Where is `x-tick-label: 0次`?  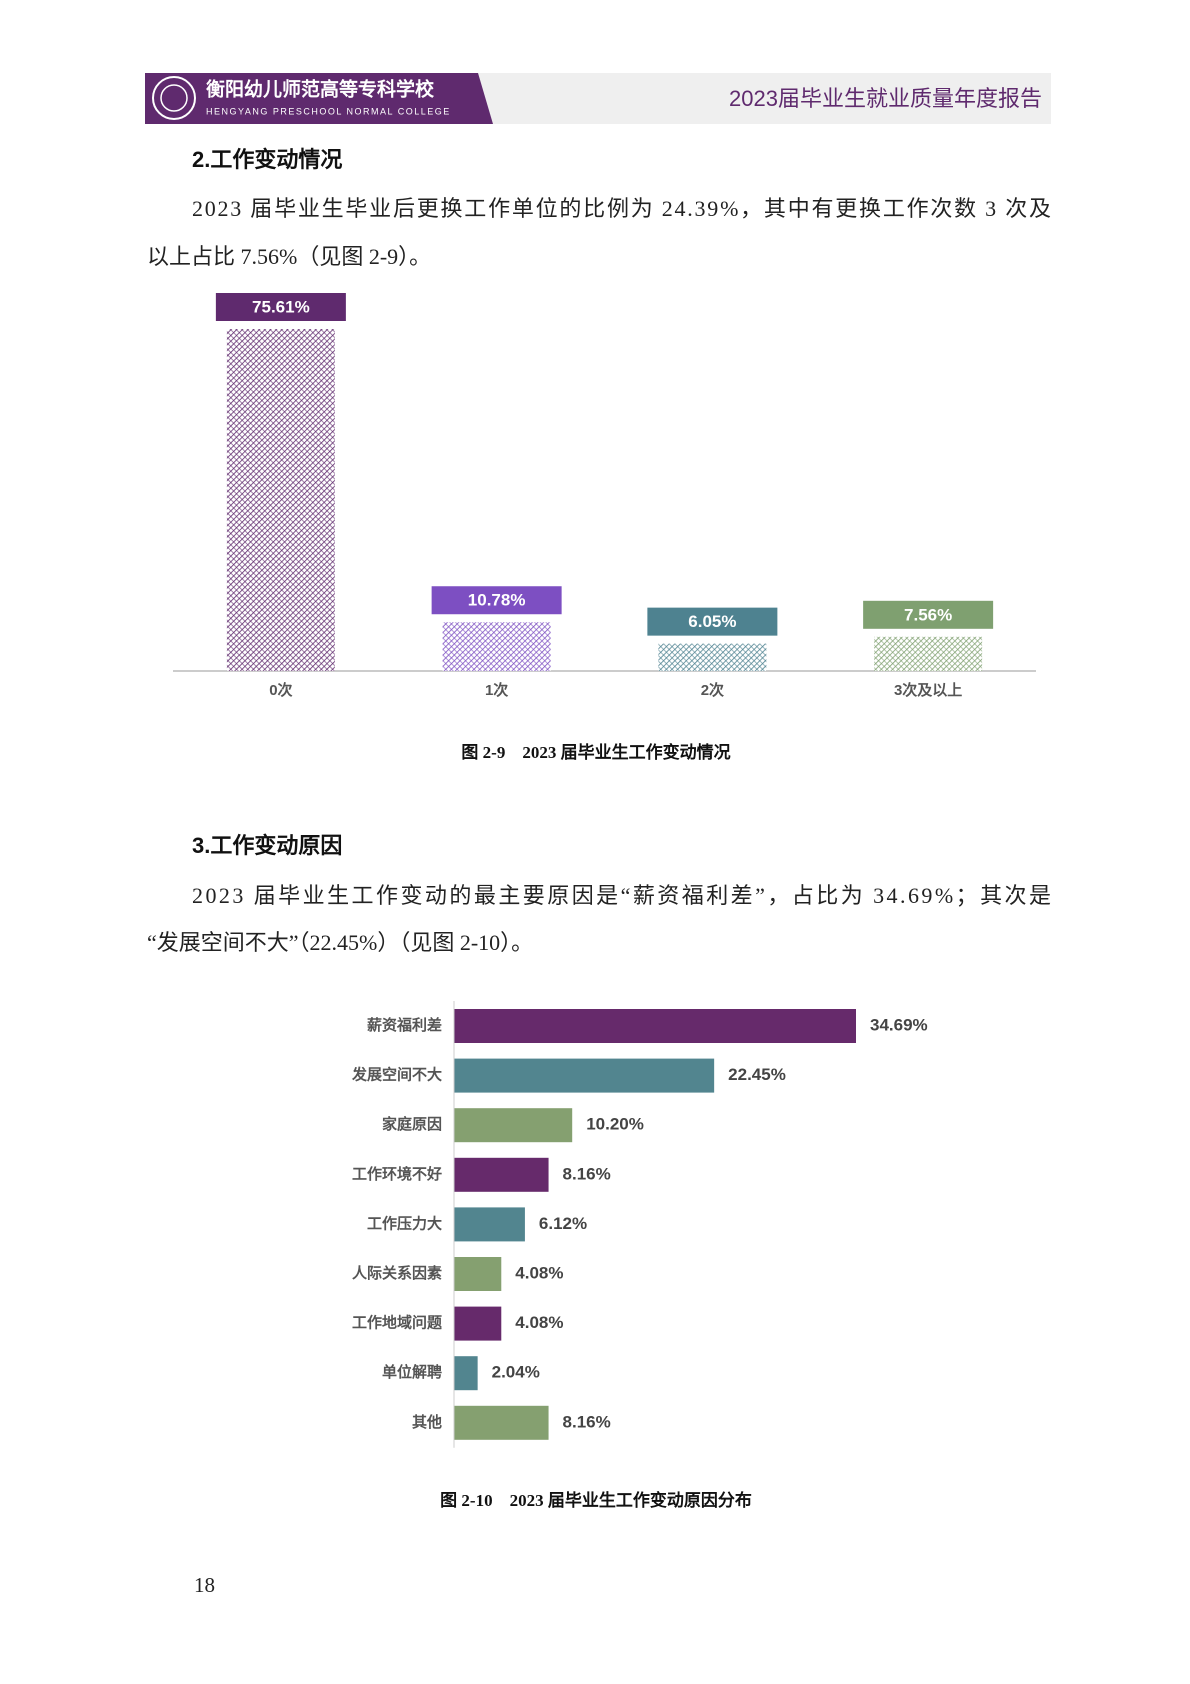 x-tick-label: 0次 is located at coordinates (280, 690).